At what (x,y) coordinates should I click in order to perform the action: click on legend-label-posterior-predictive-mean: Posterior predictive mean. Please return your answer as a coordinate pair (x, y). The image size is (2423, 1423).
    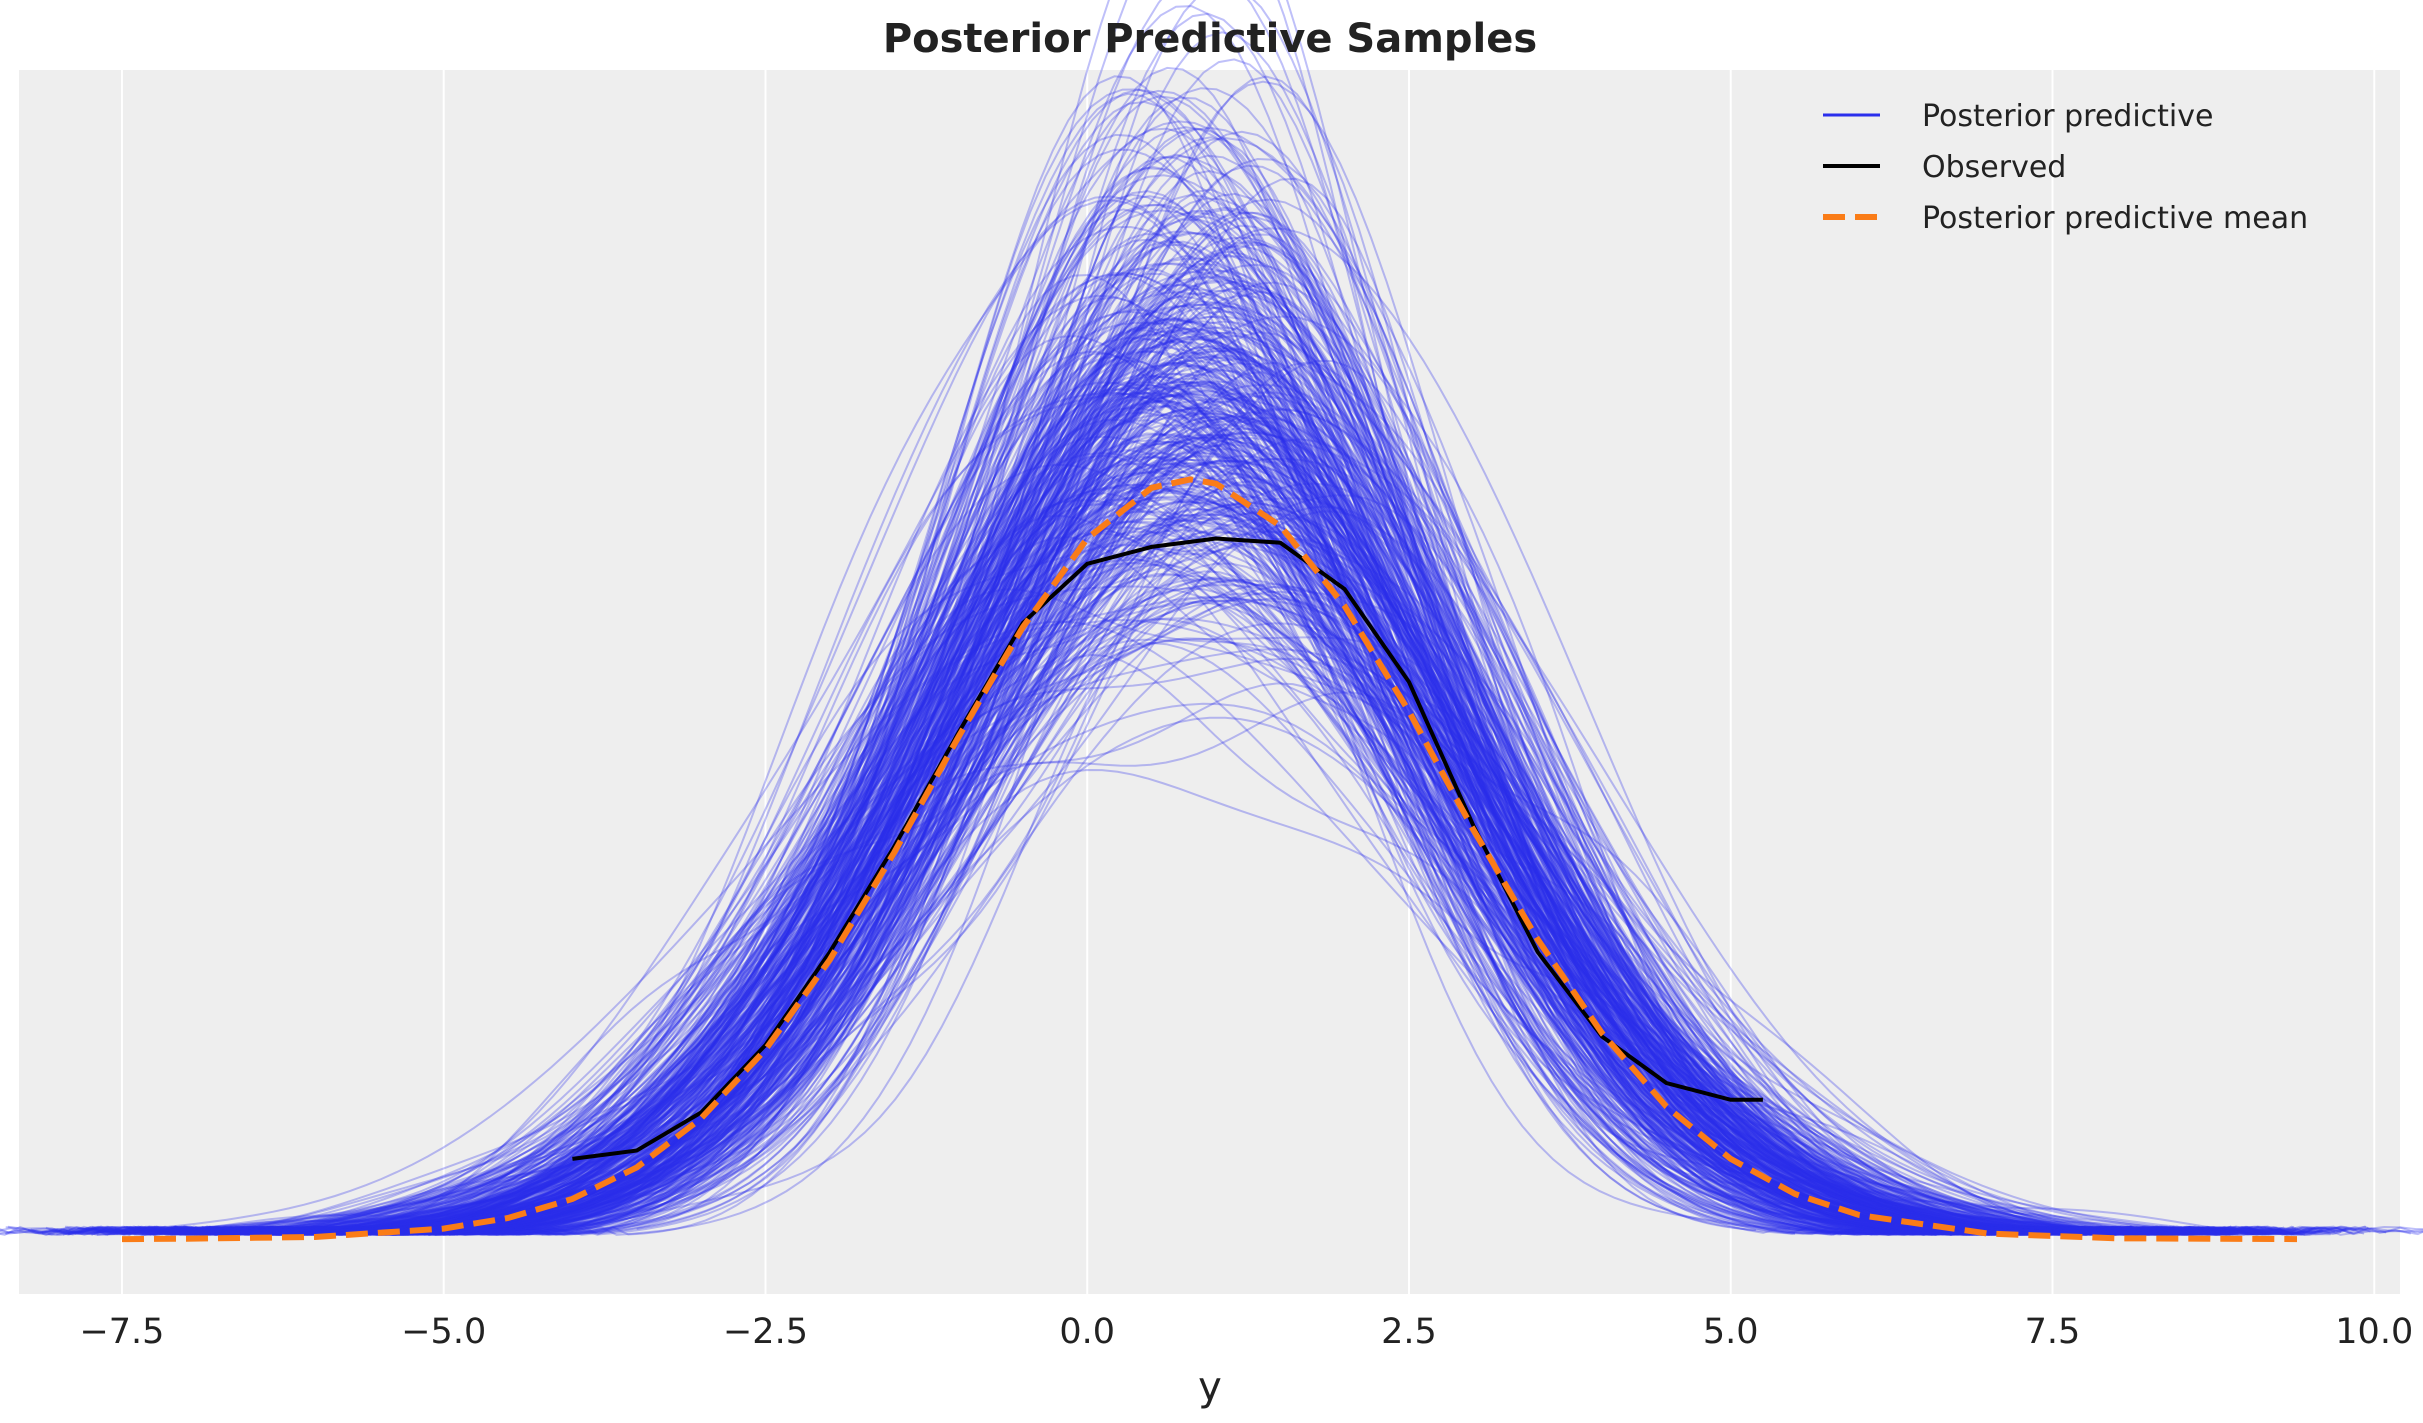
    Looking at the image, I should click on (2115, 218).